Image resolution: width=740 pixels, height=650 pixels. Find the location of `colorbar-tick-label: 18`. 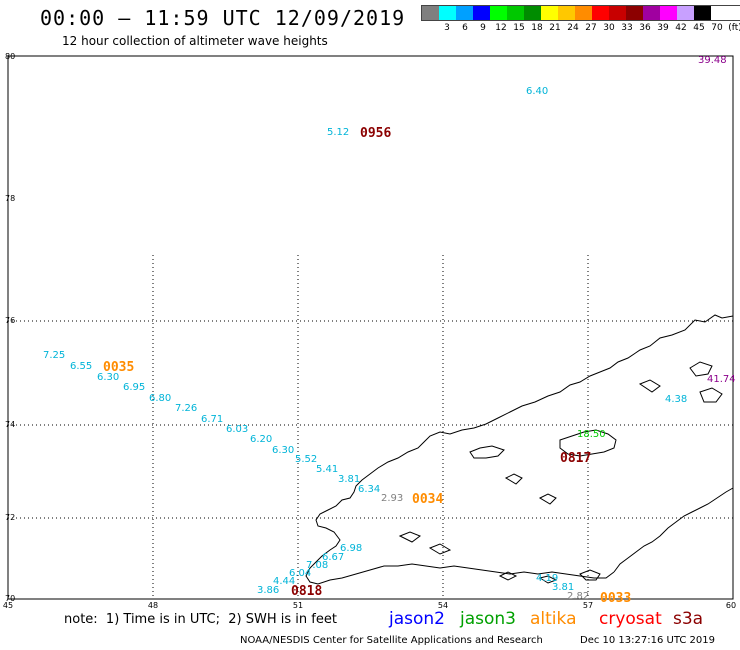

colorbar-tick-label: 18 is located at coordinates (537, 28).